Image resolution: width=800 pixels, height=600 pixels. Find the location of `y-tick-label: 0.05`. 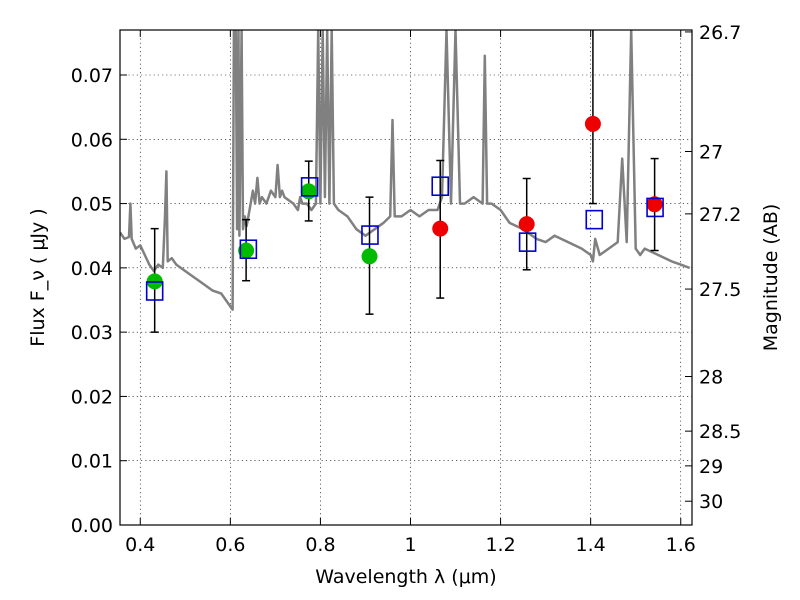

y-tick-label: 0.05 is located at coordinates (92, 205).